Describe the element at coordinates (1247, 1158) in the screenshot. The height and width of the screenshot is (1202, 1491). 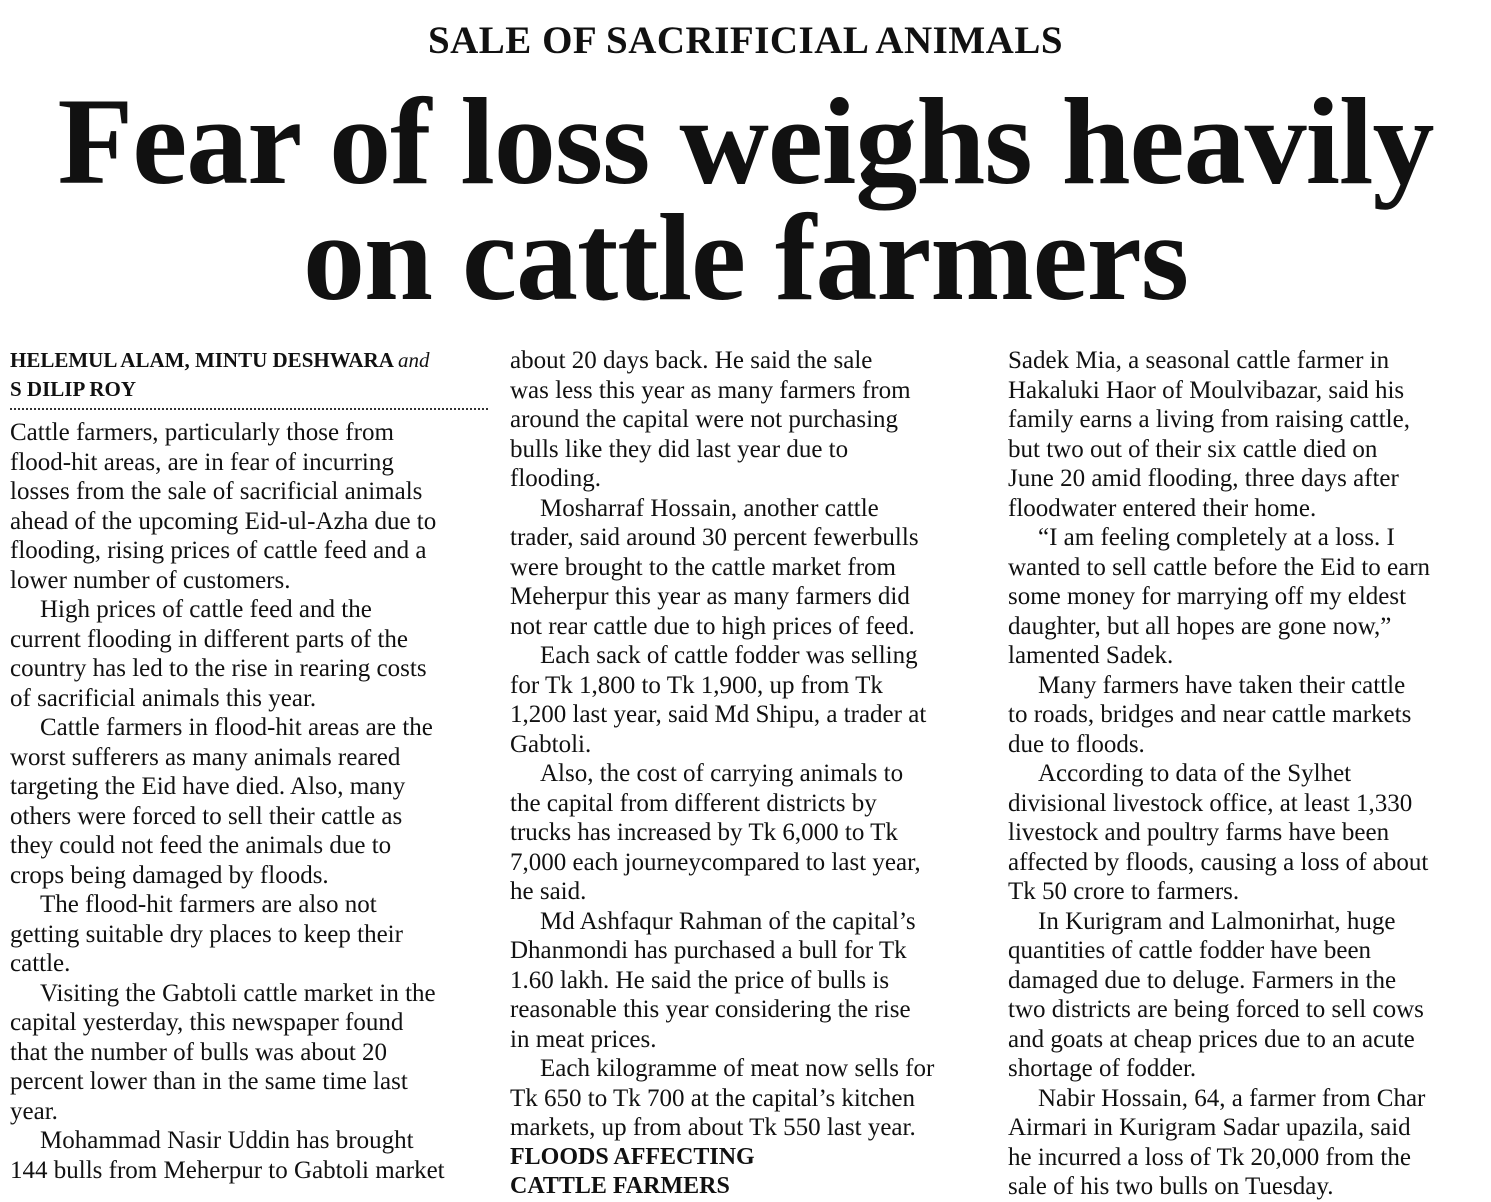
I see `text-line: he incurred a loss of Tk 20,000 from the` at that location.